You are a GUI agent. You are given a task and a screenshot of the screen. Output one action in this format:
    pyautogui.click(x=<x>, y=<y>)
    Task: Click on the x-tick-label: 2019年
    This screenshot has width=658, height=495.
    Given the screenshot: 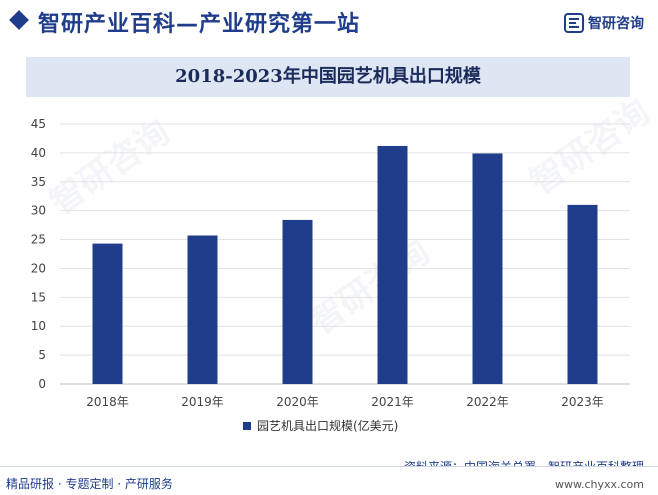 What is the action you would take?
    pyautogui.click(x=202, y=402)
    